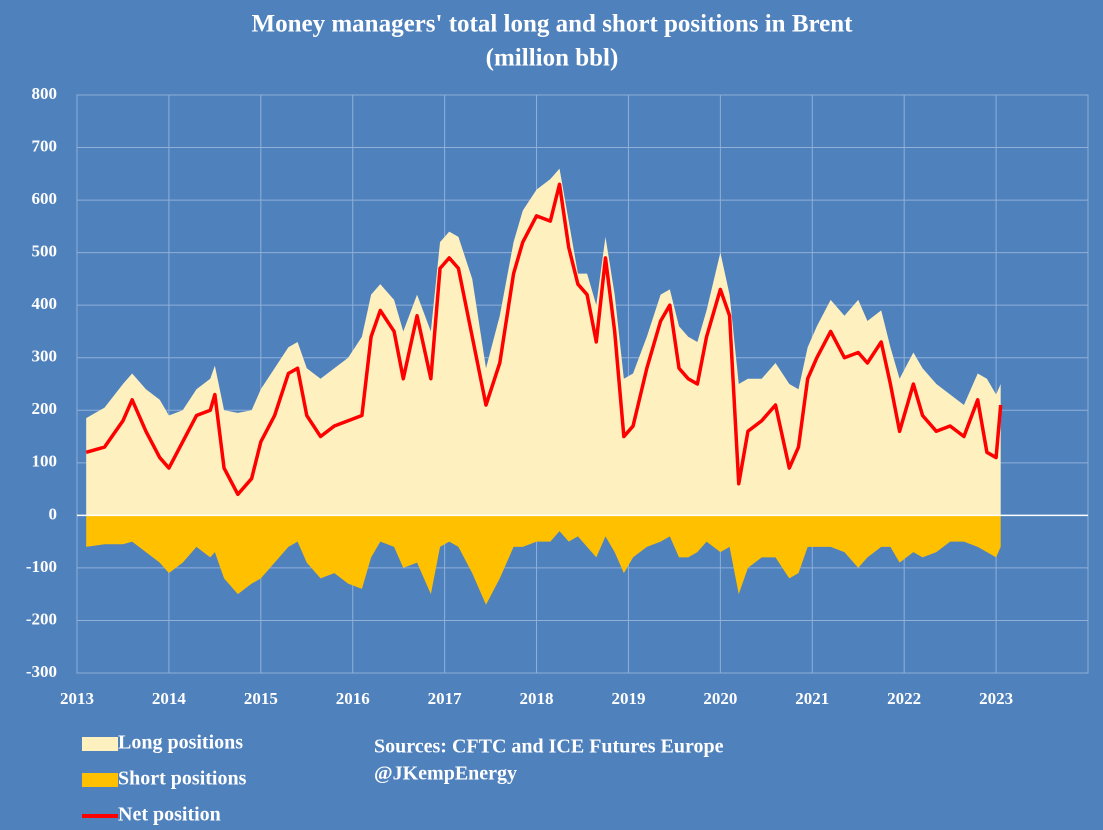  What do you see at coordinates (45, 145) in the screenshot?
I see `y-tick-label: 700` at bounding box center [45, 145].